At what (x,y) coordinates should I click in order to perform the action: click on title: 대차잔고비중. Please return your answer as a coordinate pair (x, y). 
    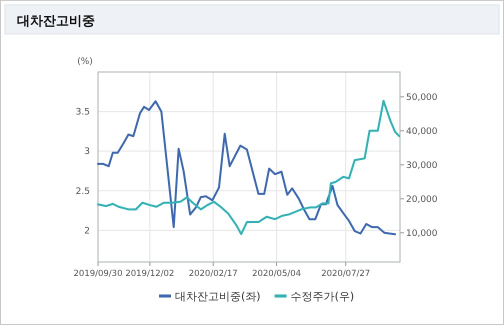
    Looking at the image, I should click on (56, 21).